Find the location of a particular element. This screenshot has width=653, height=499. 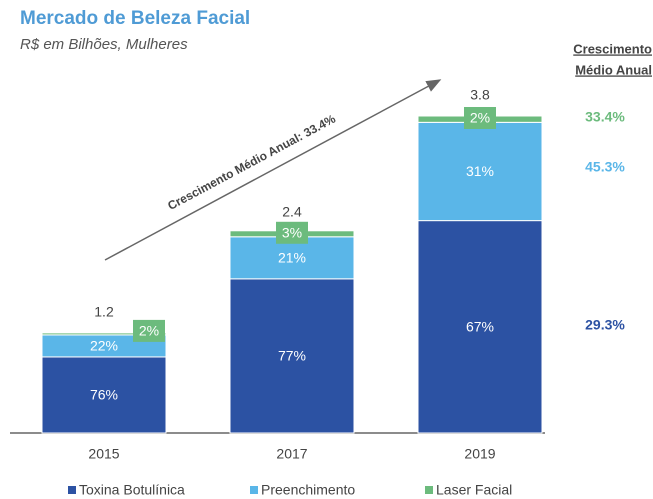

segment-label: 77% is located at coordinates (292, 356).